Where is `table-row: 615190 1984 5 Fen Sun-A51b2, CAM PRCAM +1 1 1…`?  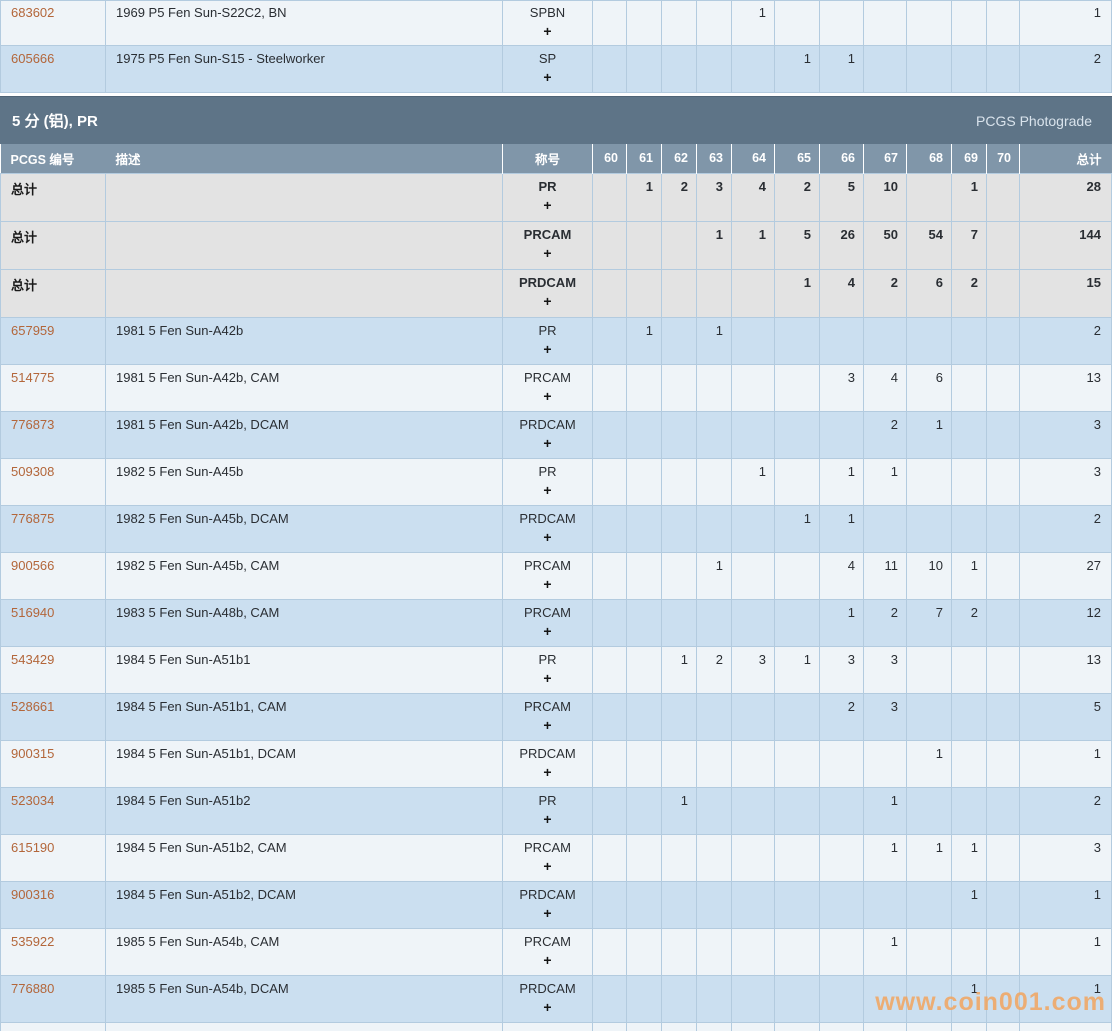 table-row: 615190 1984 5 Fen Sun-A51b2, CAM PRCAM +1 1 1… is located at coordinates (556, 857).